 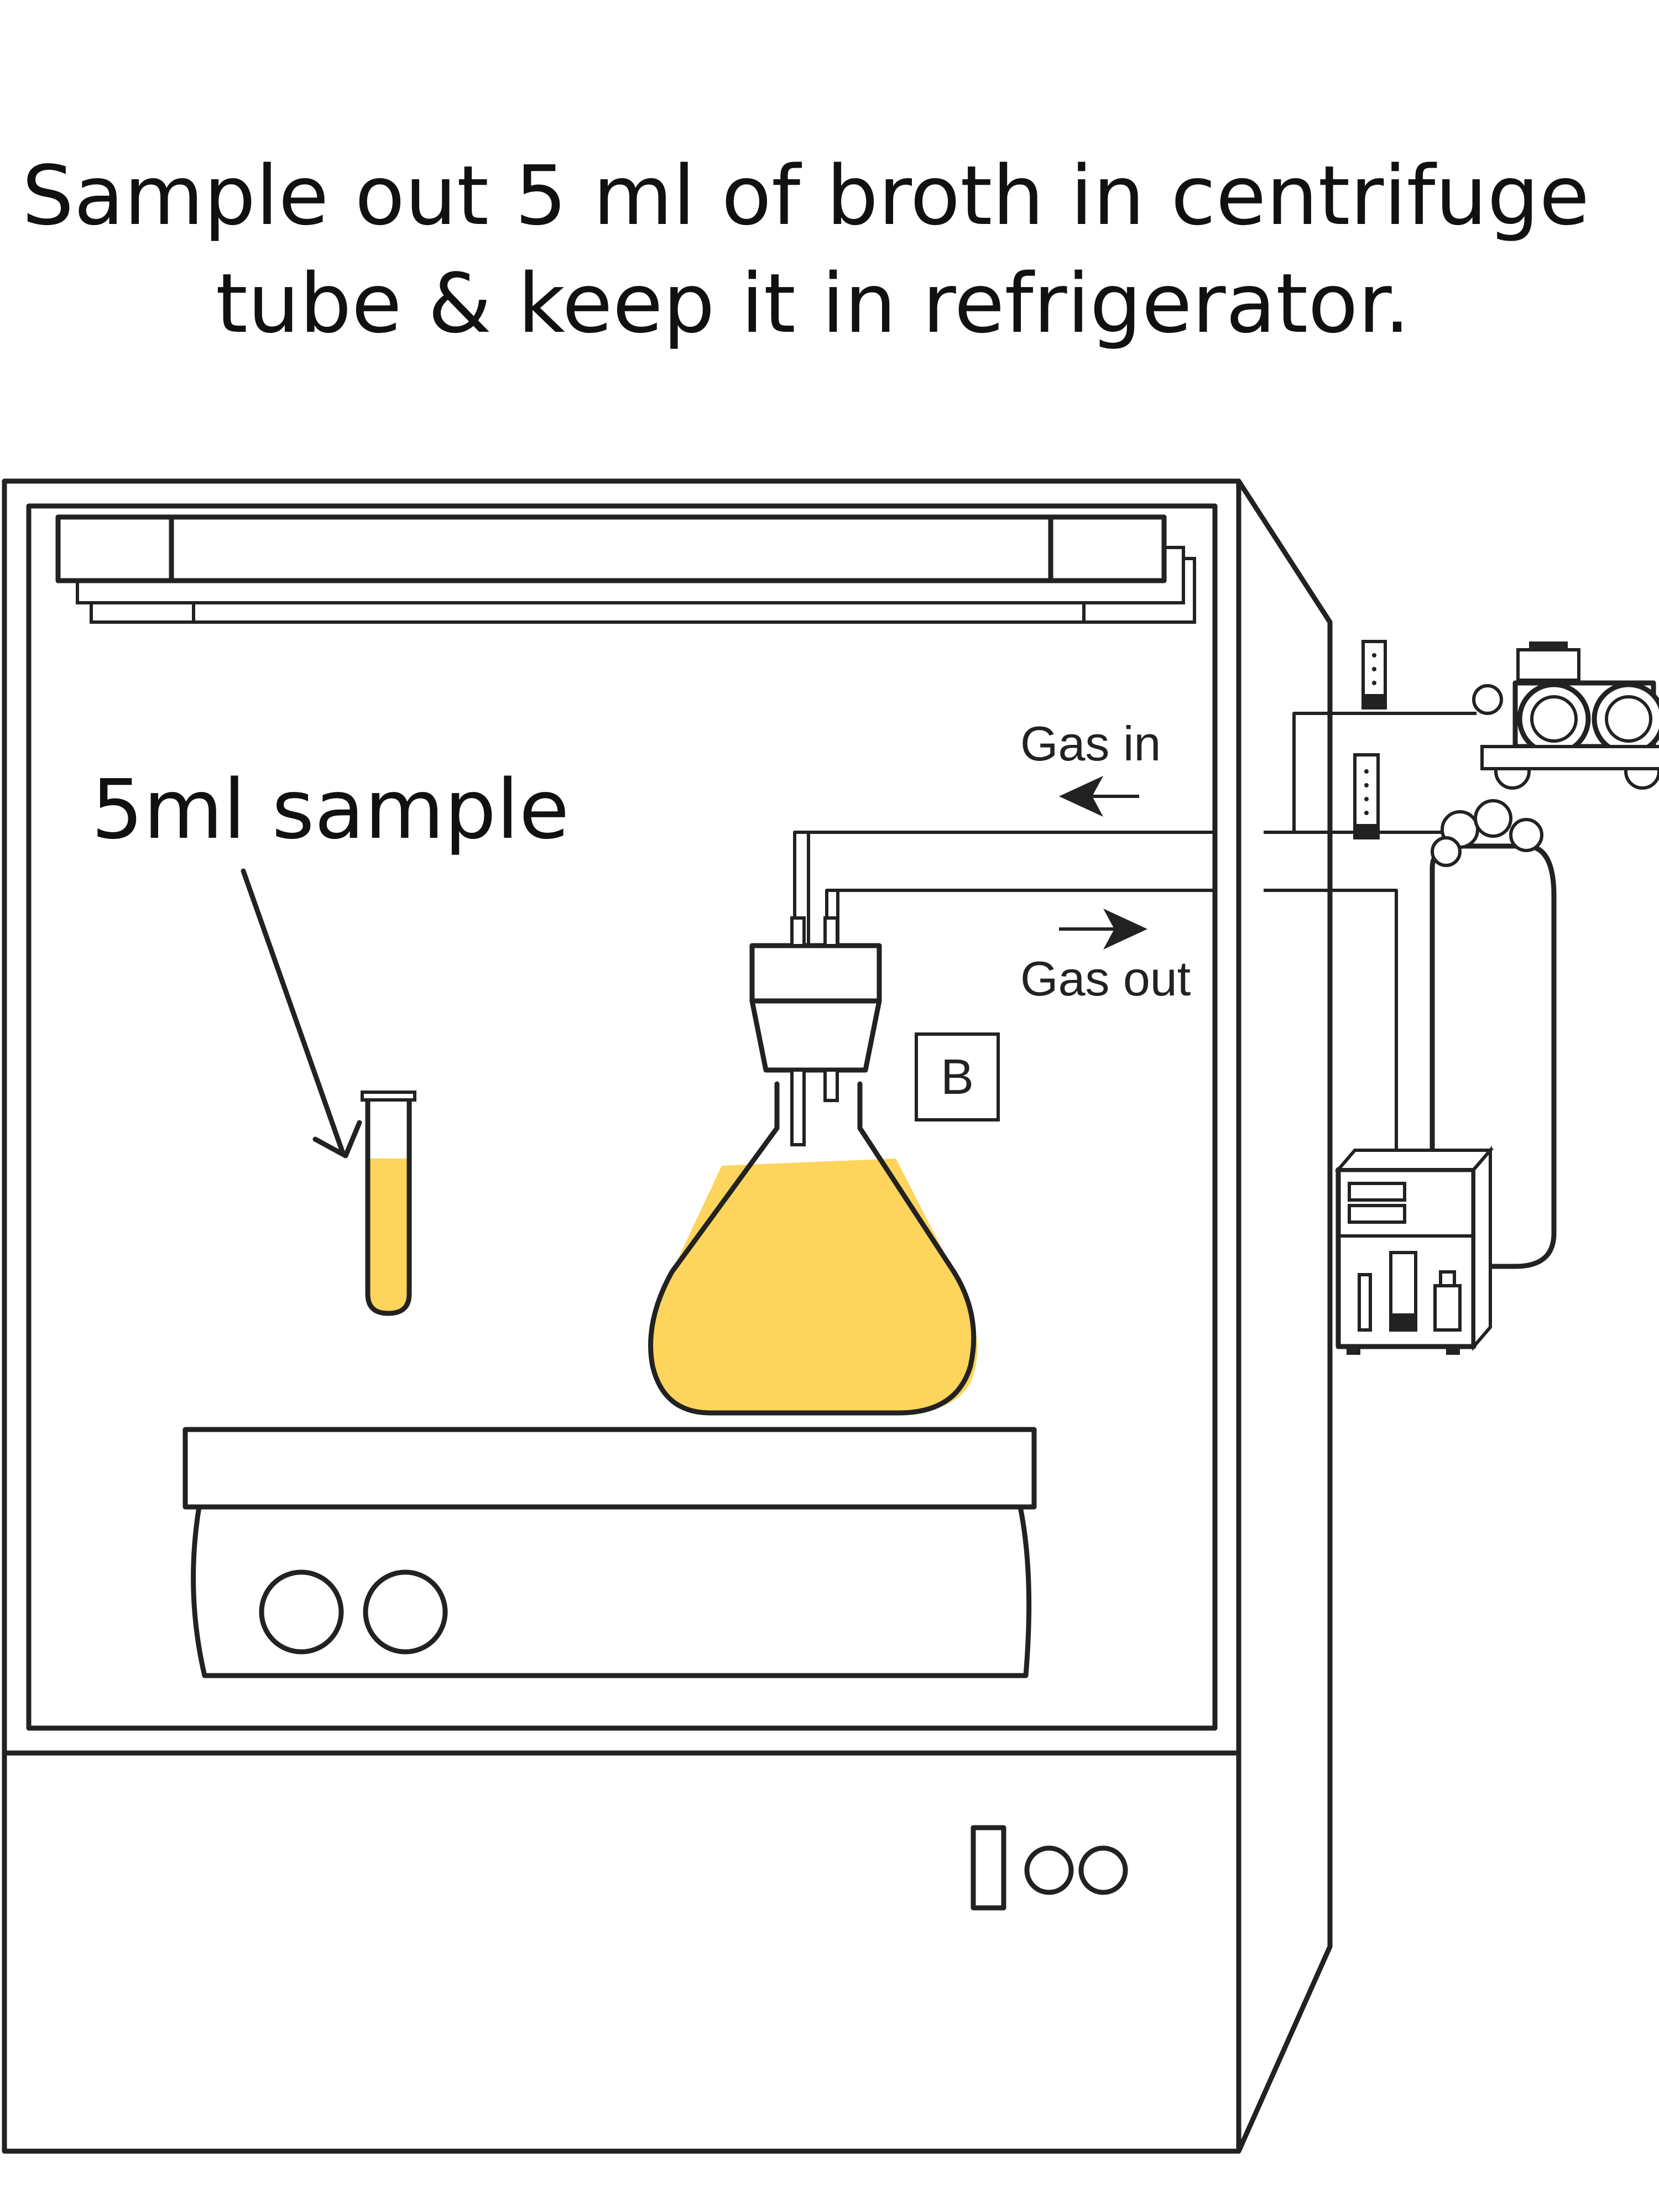 What do you see at coordinates (610, 1468) in the screenshot?
I see `shaker-plate` at bounding box center [610, 1468].